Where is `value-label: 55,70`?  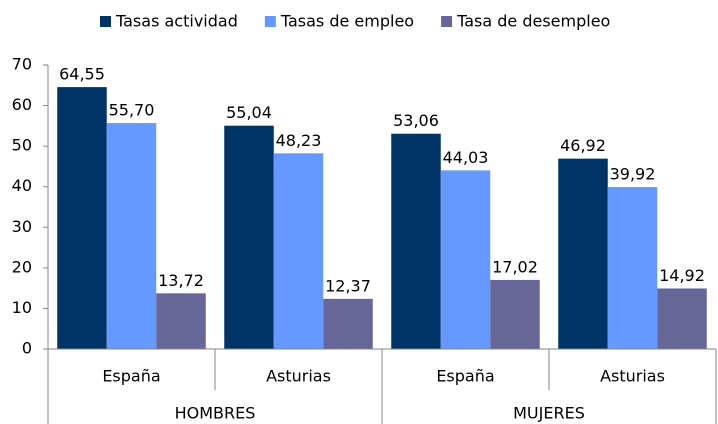
value-label: 55,70 is located at coordinates (132, 110).